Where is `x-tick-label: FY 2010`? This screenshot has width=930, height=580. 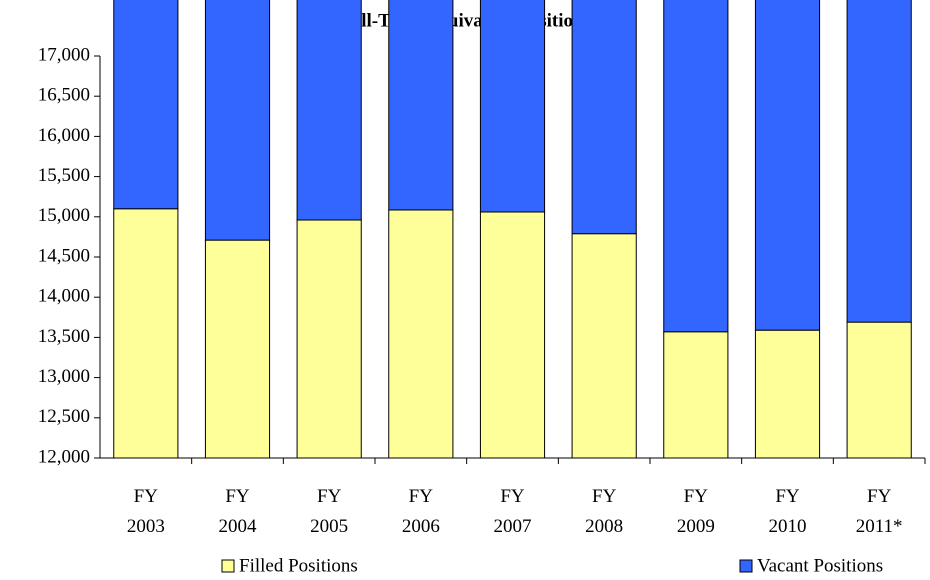 x-tick-label: FY 2010 is located at coordinates (787, 511).